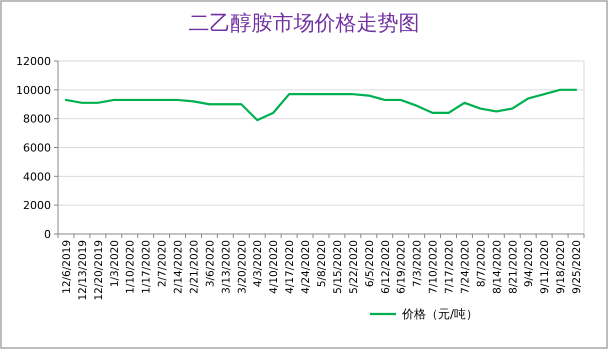  What do you see at coordinates (130, 267) in the screenshot?
I see `x-tick-label: 1/10/2020` at bounding box center [130, 267].